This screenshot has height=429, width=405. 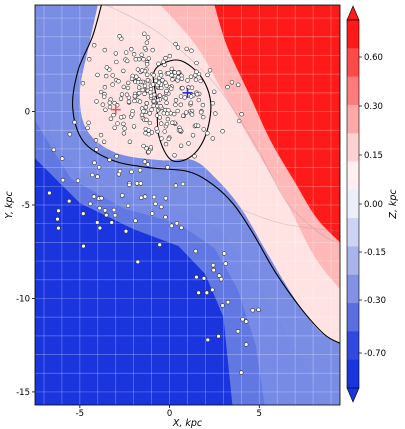 I want to click on markers, so click(x=151, y=101).